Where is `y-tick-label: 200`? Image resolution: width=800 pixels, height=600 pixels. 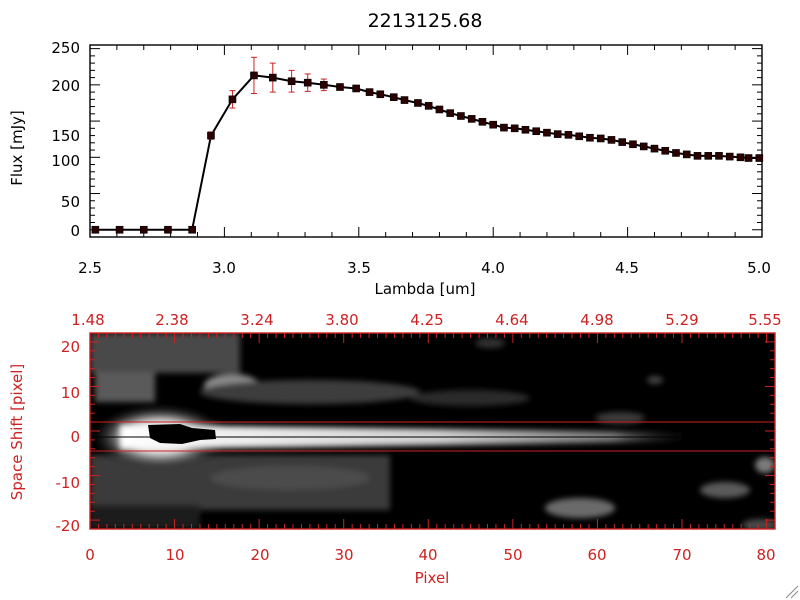 y-tick-label: 200 is located at coordinates (65, 86).